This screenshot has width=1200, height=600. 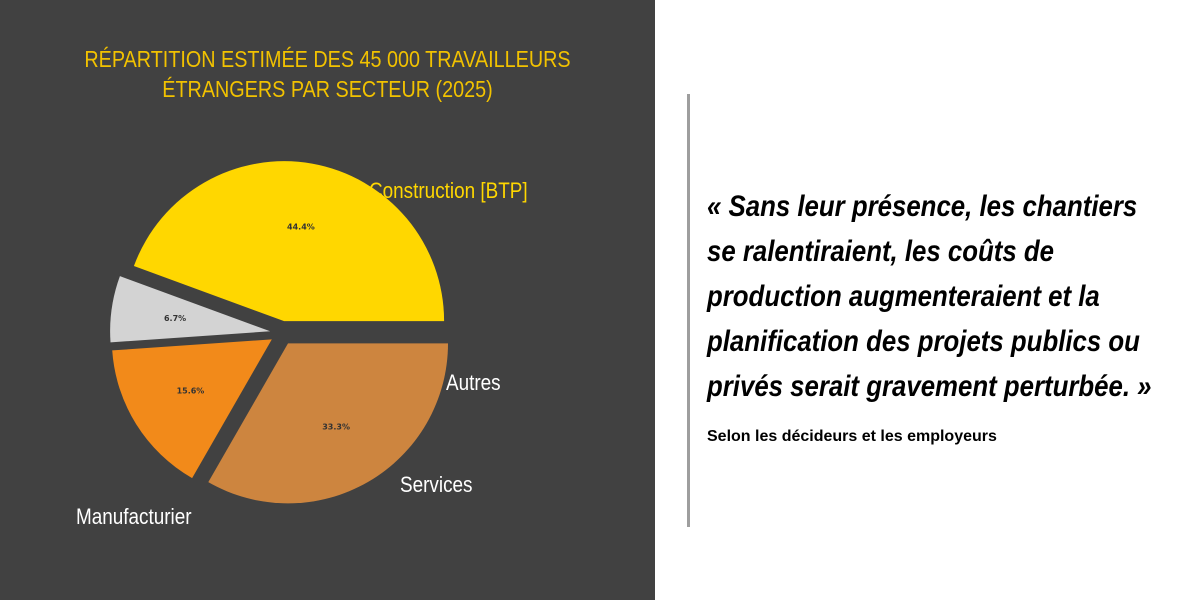 I want to click on divider, so click(x=688, y=310).